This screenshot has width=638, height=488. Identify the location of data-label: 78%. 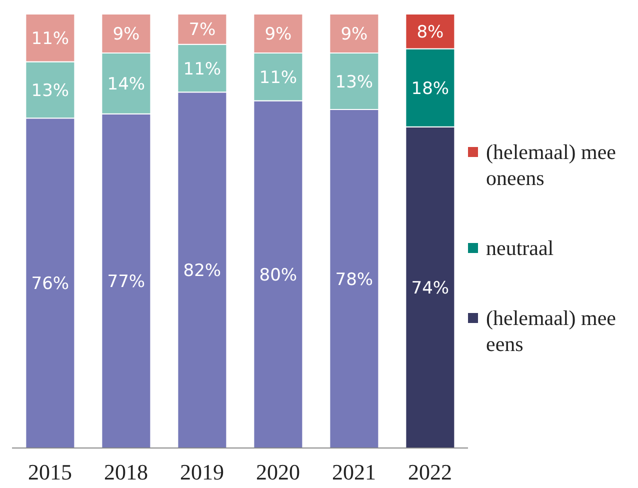
(354, 280).